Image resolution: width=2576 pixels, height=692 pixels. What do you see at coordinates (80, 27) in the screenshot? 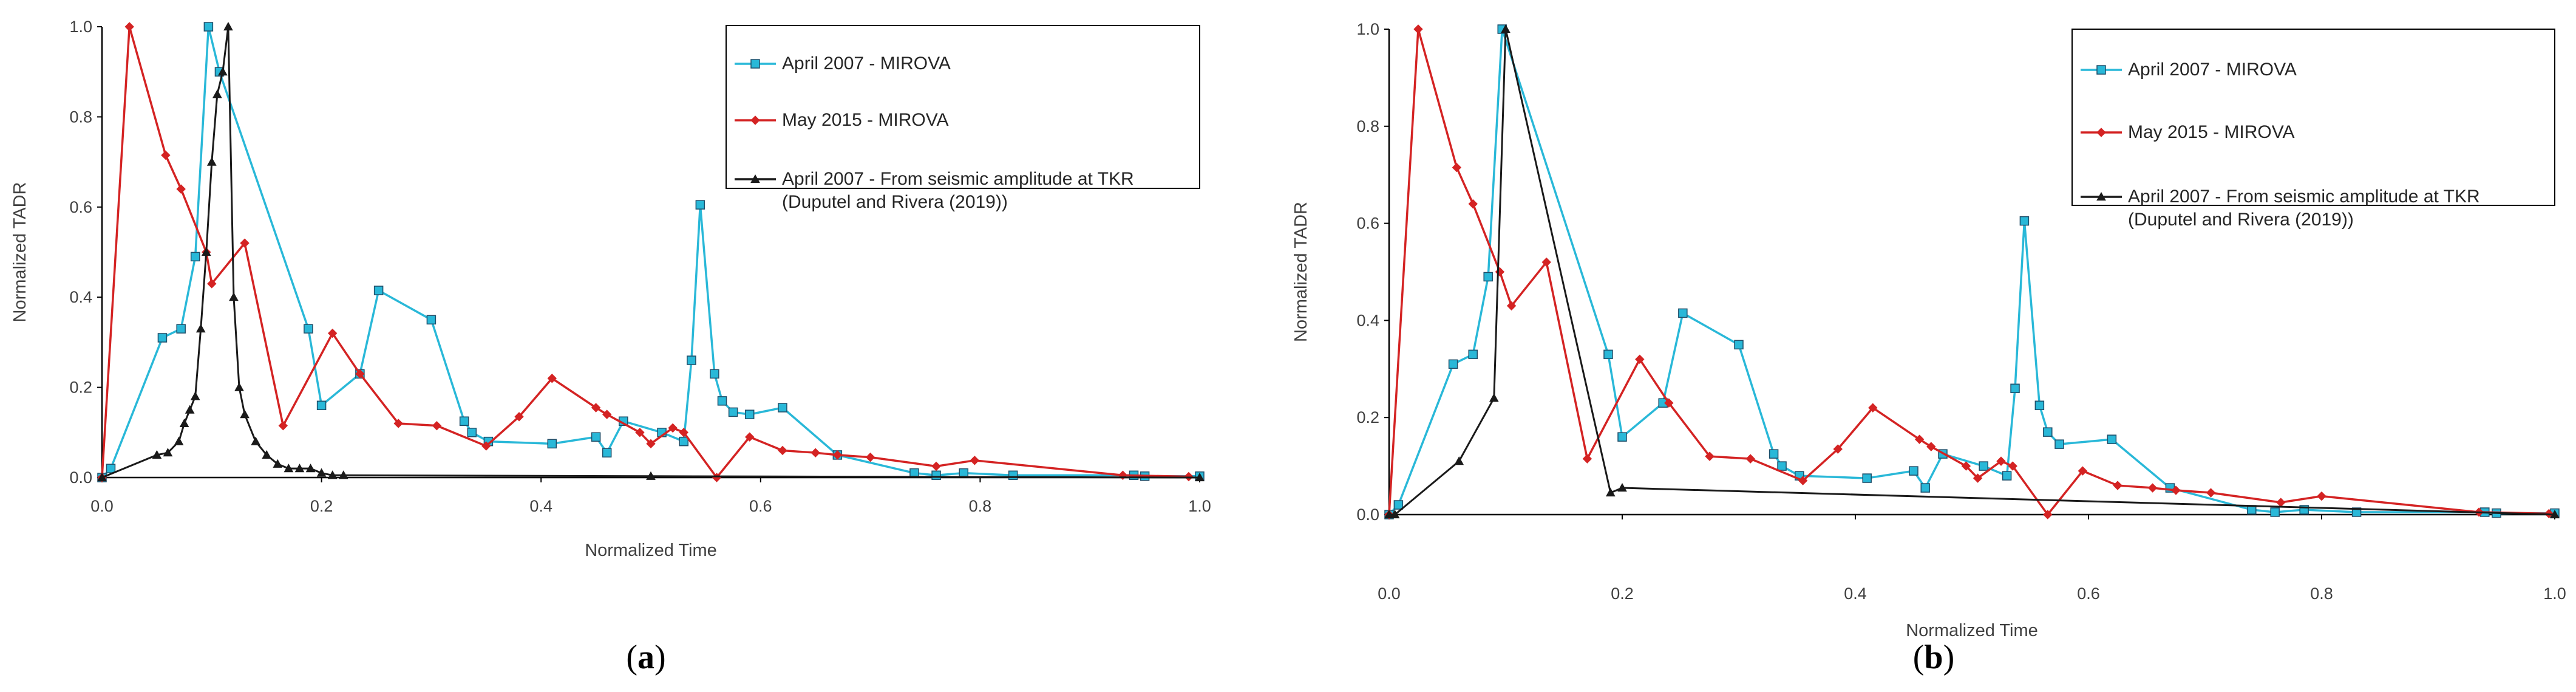
I see `y-tick-label: 1.0` at bounding box center [80, 27].